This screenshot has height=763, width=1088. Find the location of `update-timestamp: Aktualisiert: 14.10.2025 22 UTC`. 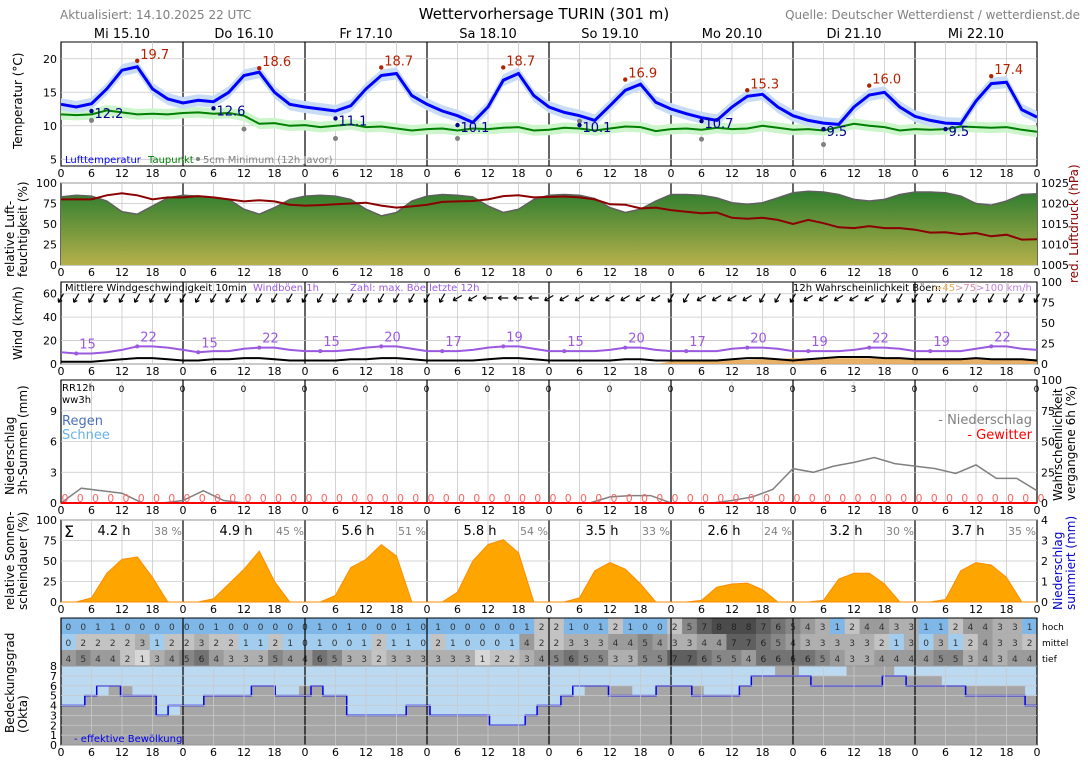

update-timestamp: Aktualisiert: 14.10.2025 22 UTC is located at coordinates (156, 15).